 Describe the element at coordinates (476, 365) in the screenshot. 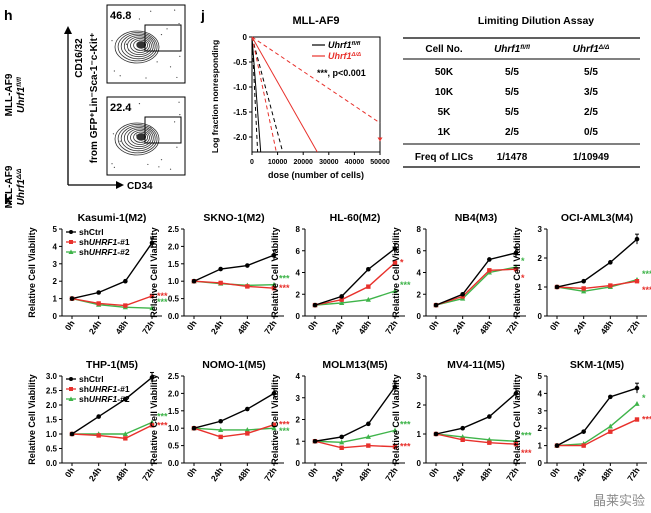

I see `chart-title: MV4-11(M5)` at that location.